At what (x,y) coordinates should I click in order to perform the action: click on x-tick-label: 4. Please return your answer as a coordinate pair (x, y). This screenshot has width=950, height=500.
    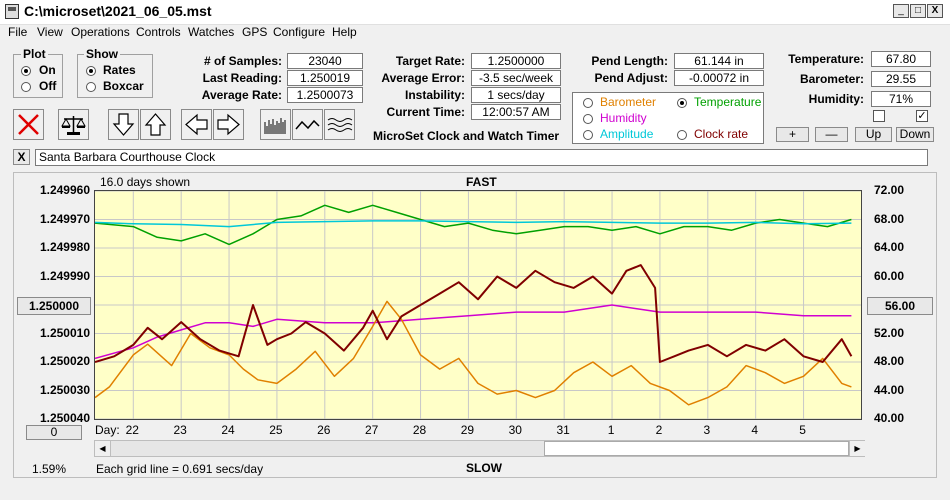
    Looking at the image, I should click on (755, 430).